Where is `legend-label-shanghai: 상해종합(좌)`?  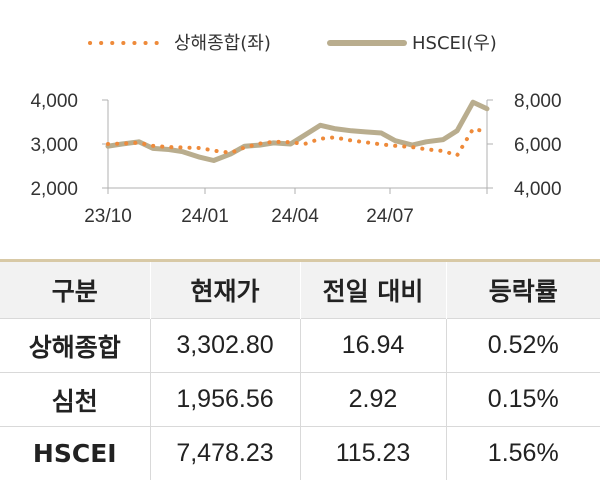
legend-label-shanghai: 상해종합(좌) is located at coordinates (222, 43).